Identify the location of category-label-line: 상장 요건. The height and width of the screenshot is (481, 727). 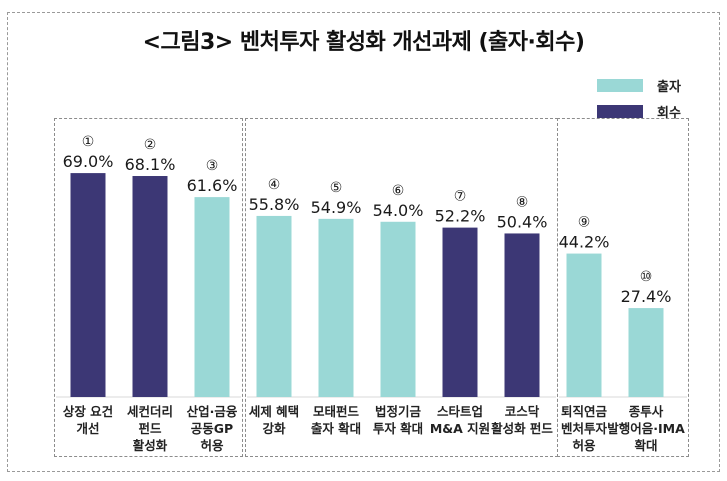
(88, 411).